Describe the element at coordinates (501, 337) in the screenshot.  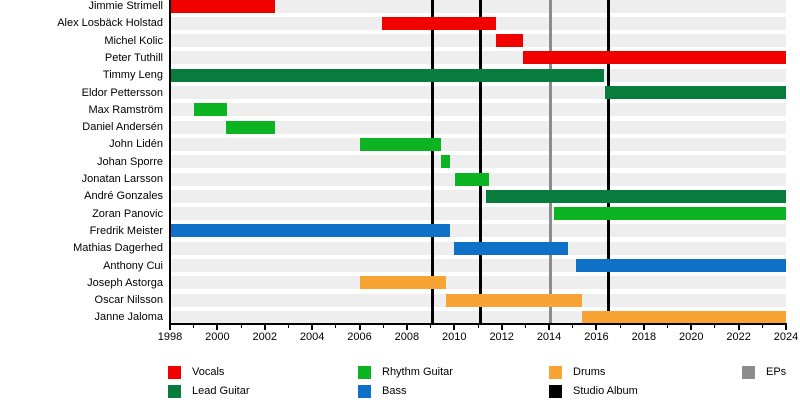
I see `axis-tick-label: 2012` at that location.